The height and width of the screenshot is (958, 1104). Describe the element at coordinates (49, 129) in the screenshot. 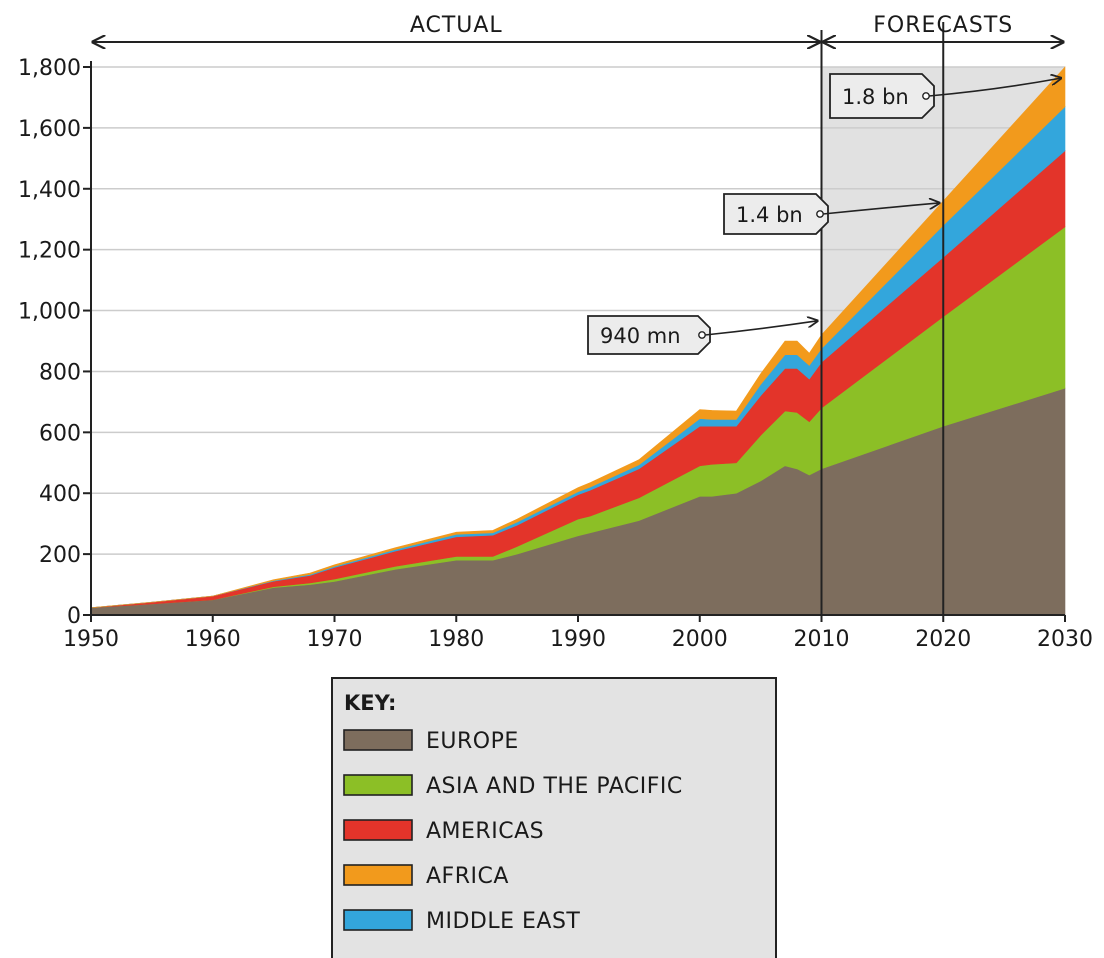

I see `y-tick-label-1600: 1,600` at that location.